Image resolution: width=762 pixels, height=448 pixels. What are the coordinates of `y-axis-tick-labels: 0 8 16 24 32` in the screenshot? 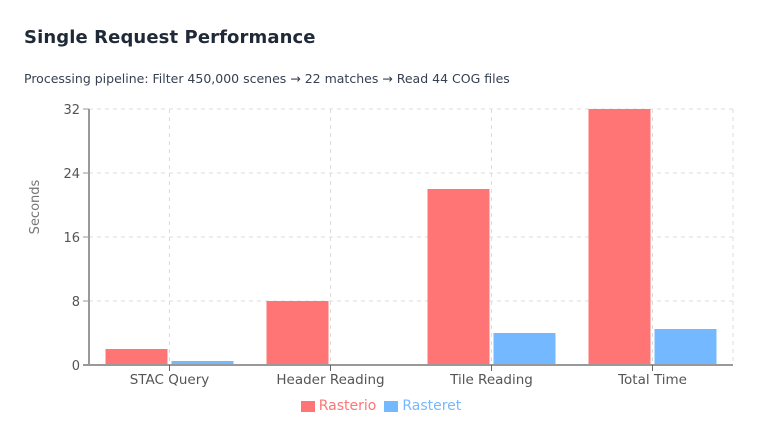 It's located at (71, 238).